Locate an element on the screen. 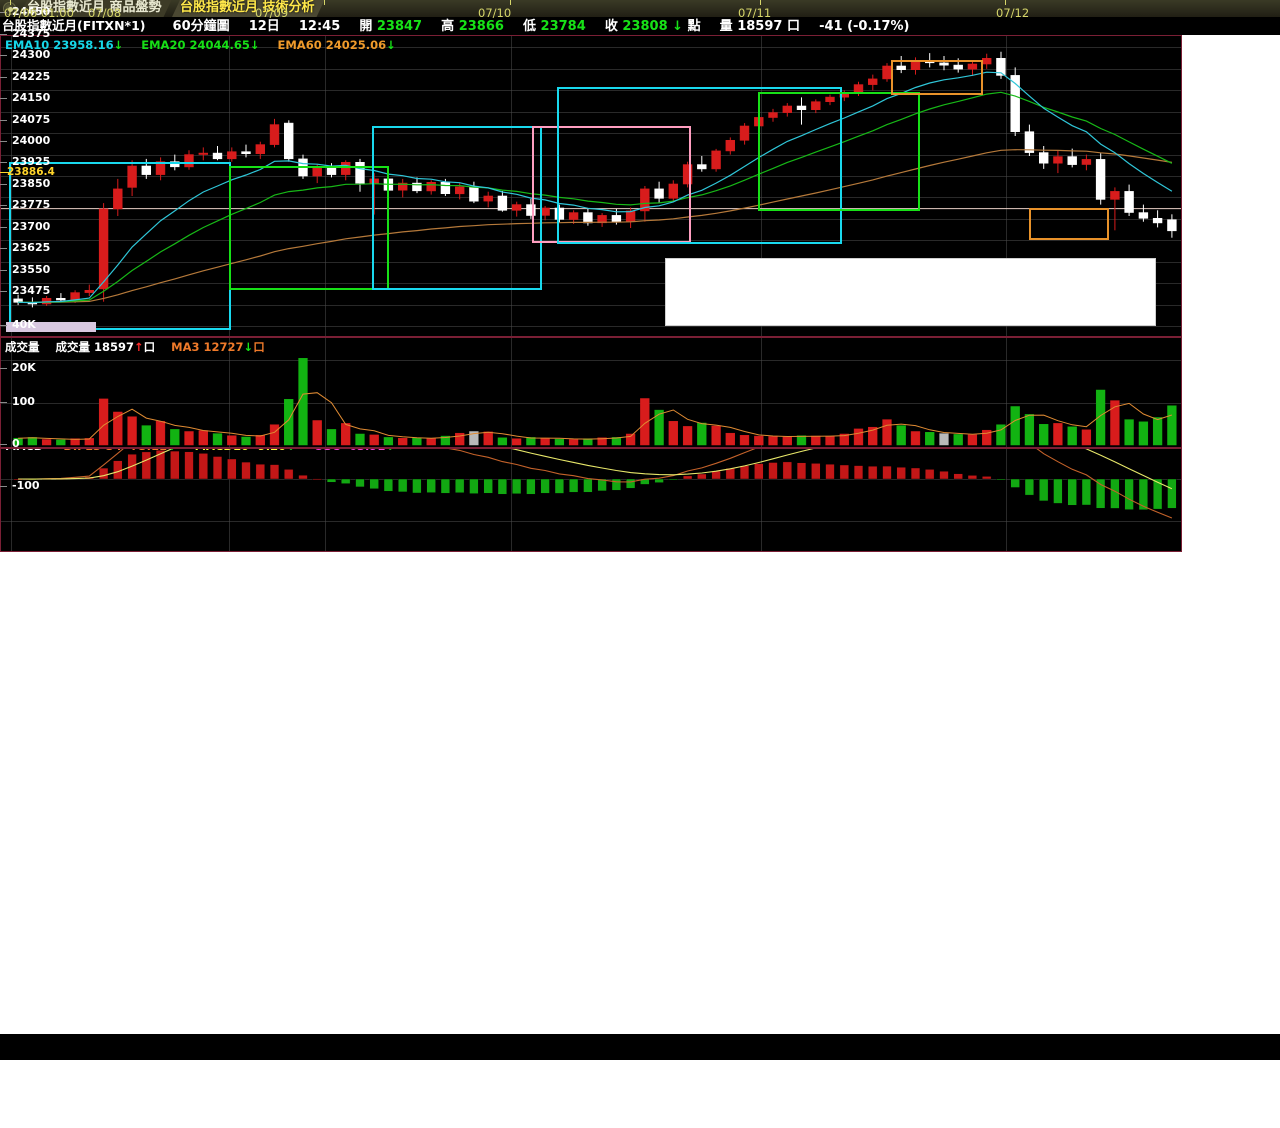  white-info-box is located at coordinates (910, 292).